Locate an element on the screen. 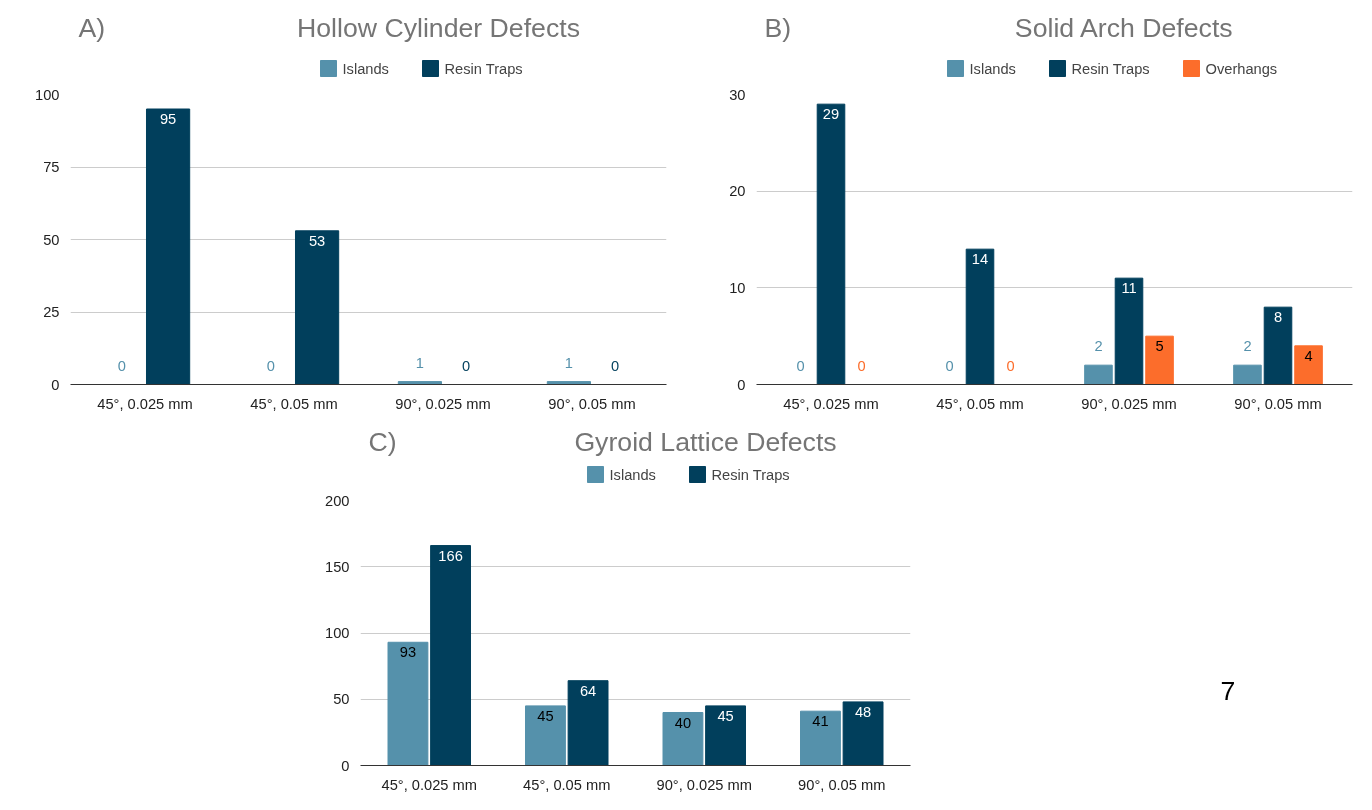 This screenshot has height=810, width=1372. y-tick-label: 150 is located at coordinates (337, 566).